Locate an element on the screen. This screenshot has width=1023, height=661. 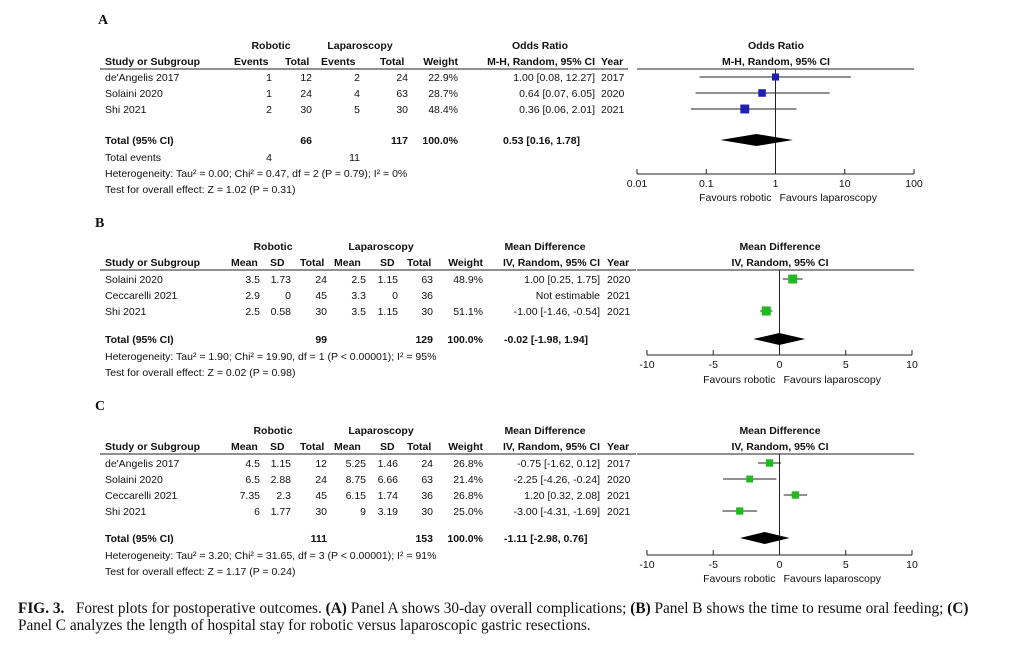
panel-a-study-weight: 22.9% is located at coordinates (443, 78).